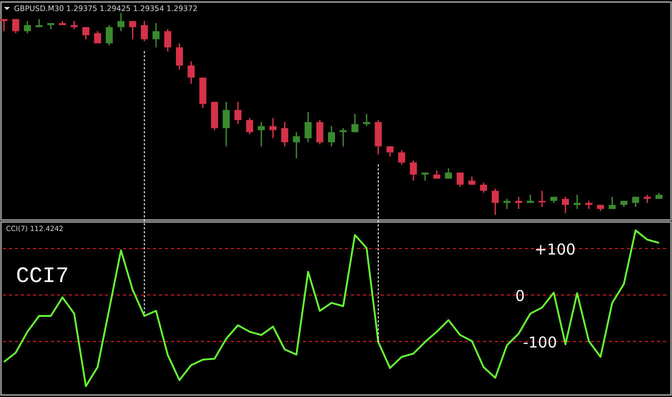 This screenshot has height=397, width=672. I want to click on annotation: CCI7, so click(42, 276).